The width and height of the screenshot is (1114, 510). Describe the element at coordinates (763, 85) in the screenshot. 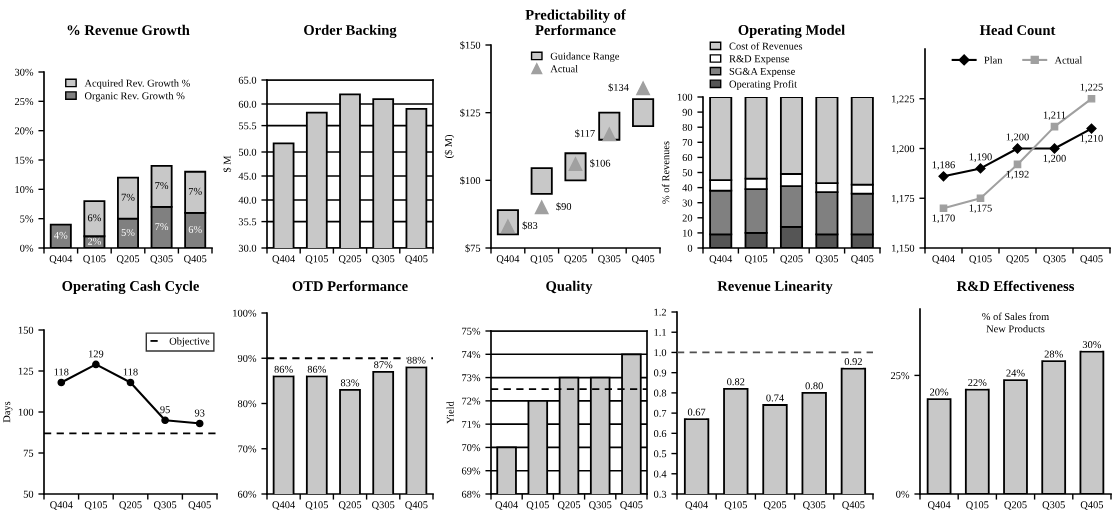

I see `legend-label: Operating Profit` at that location.